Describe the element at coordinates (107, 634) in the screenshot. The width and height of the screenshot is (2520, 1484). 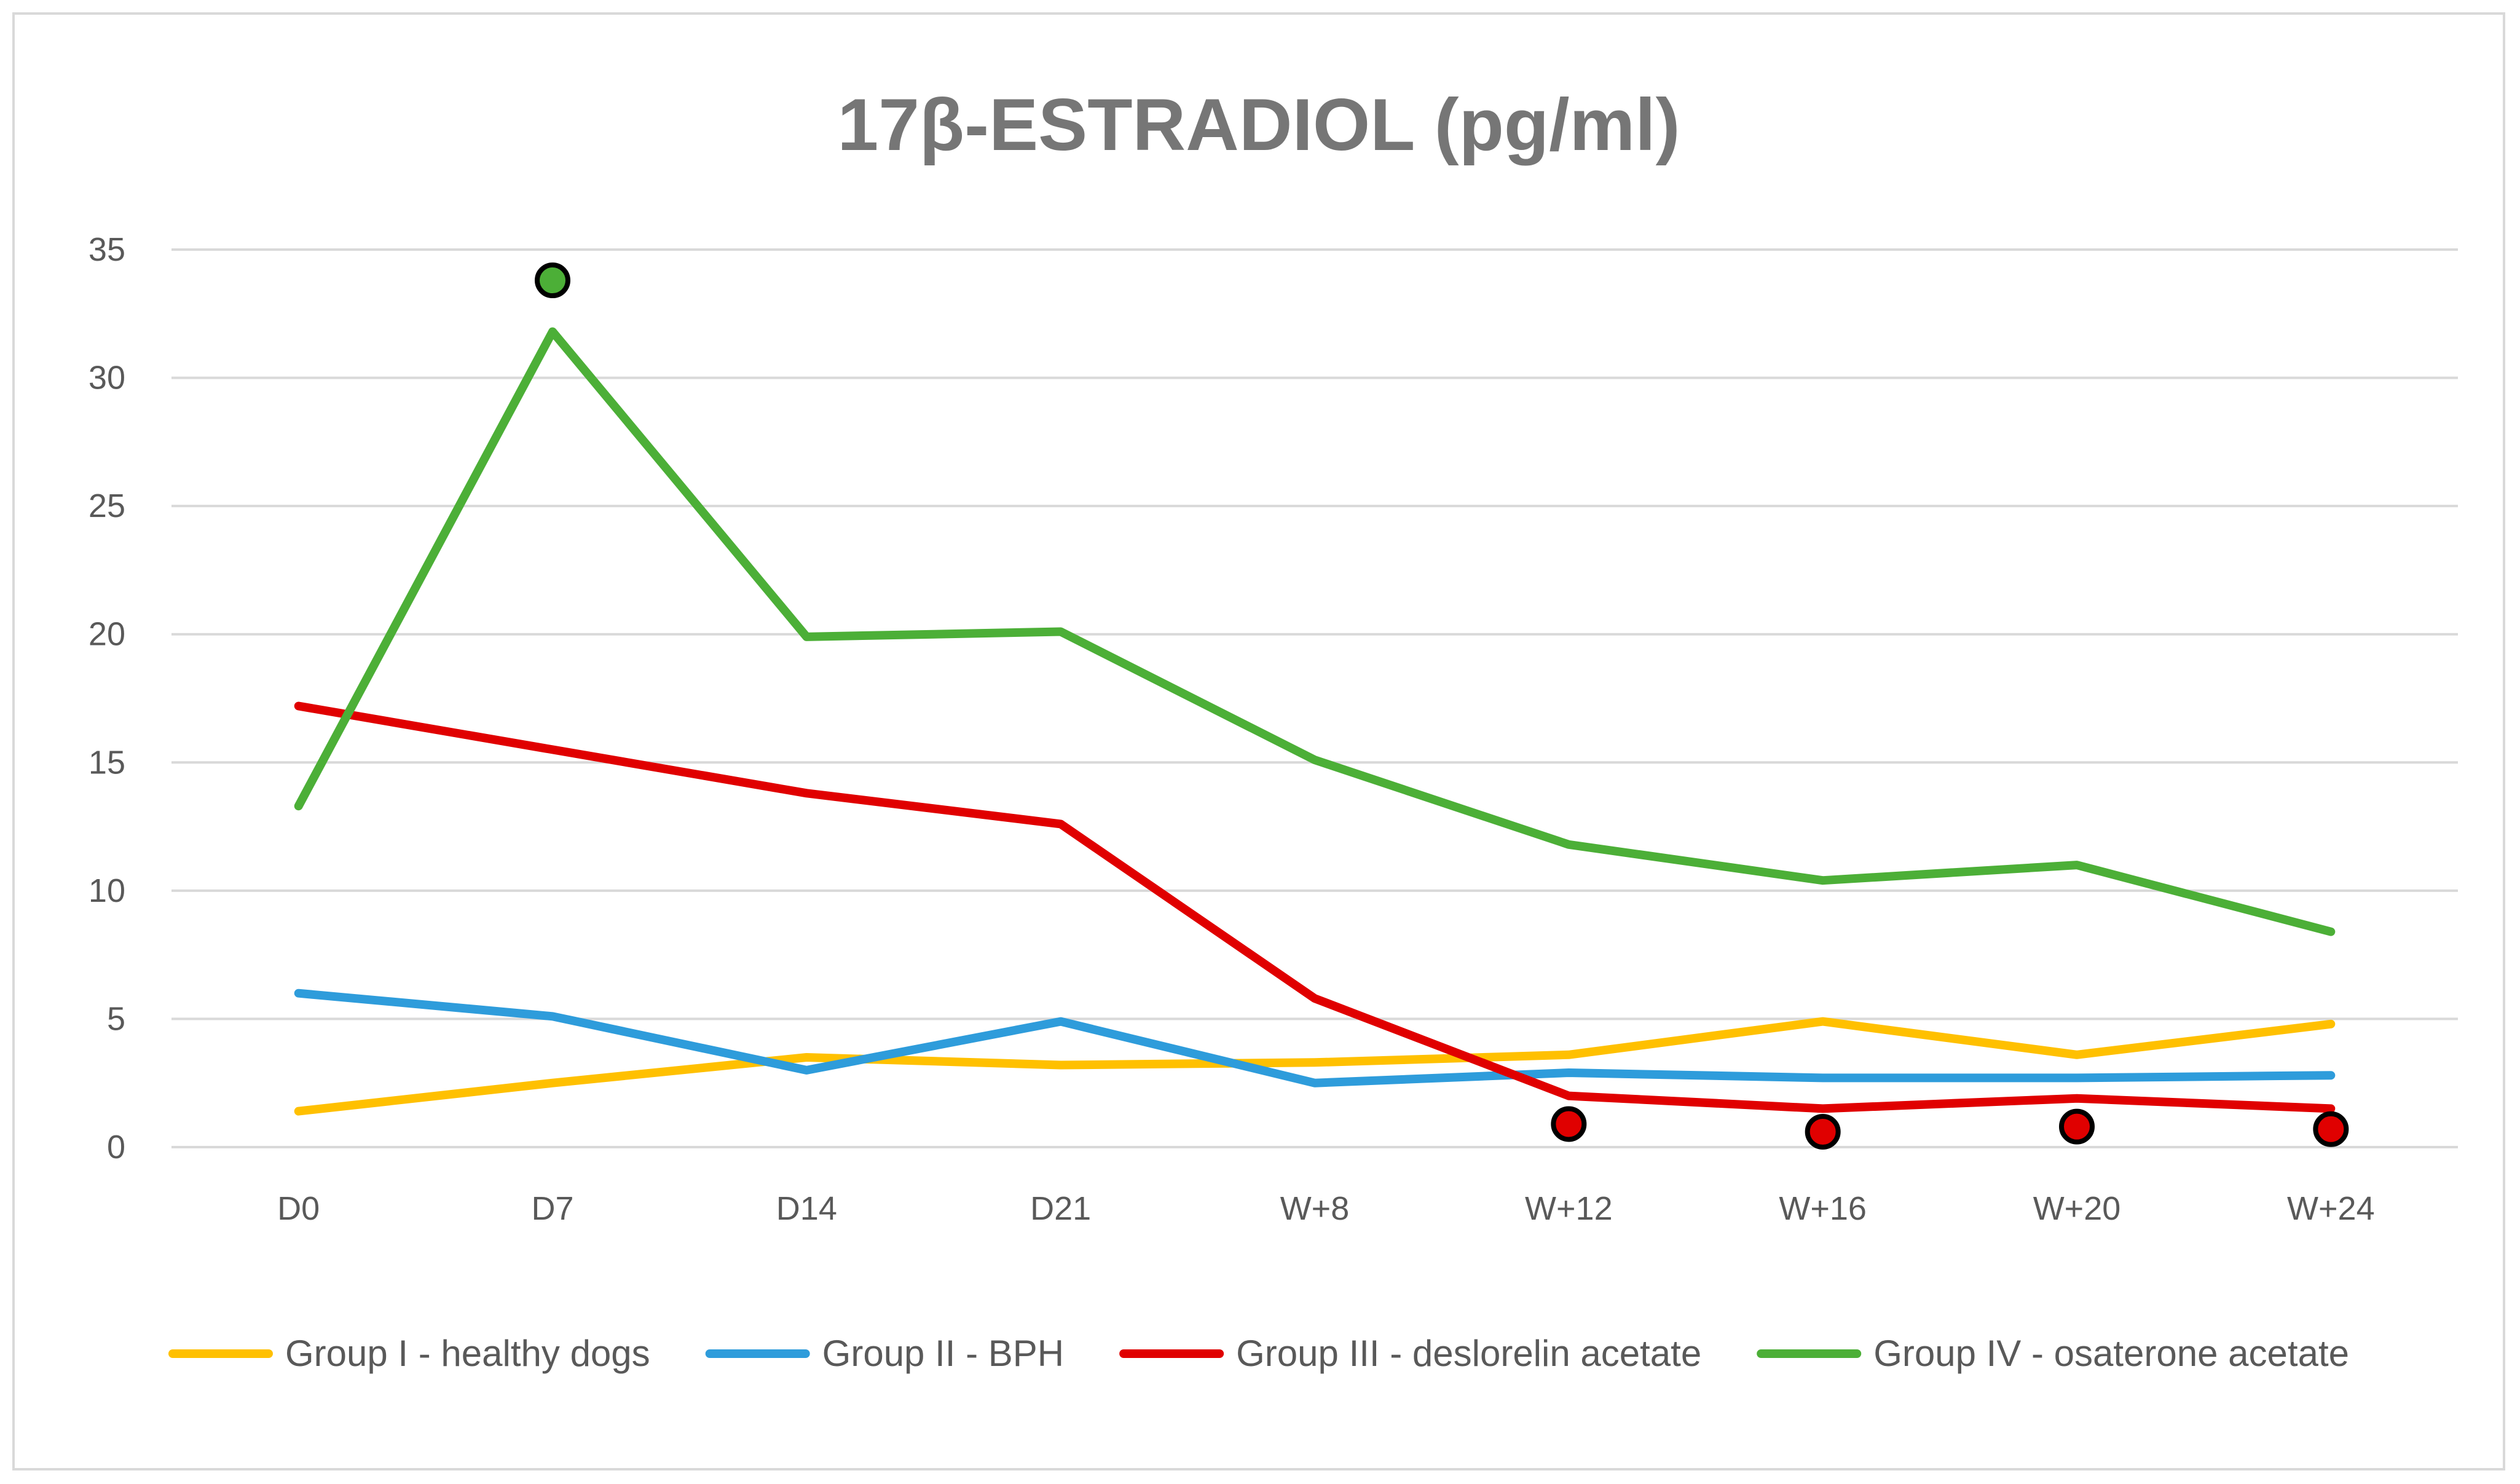
I see `y-tick-label: 20` at that location.